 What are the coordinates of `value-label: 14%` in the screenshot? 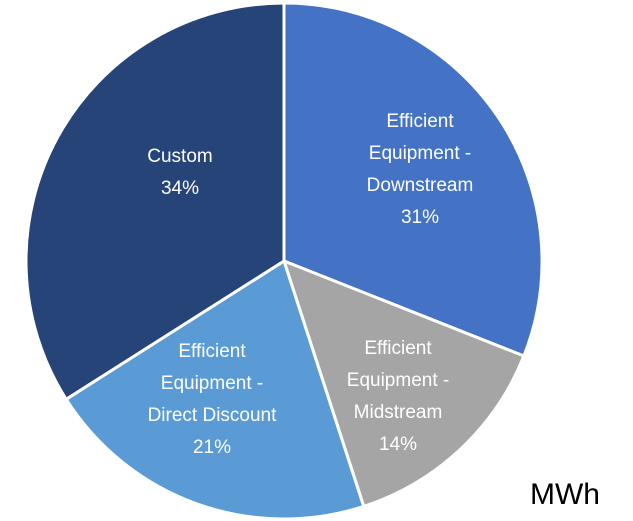 It's located at (398, 444).